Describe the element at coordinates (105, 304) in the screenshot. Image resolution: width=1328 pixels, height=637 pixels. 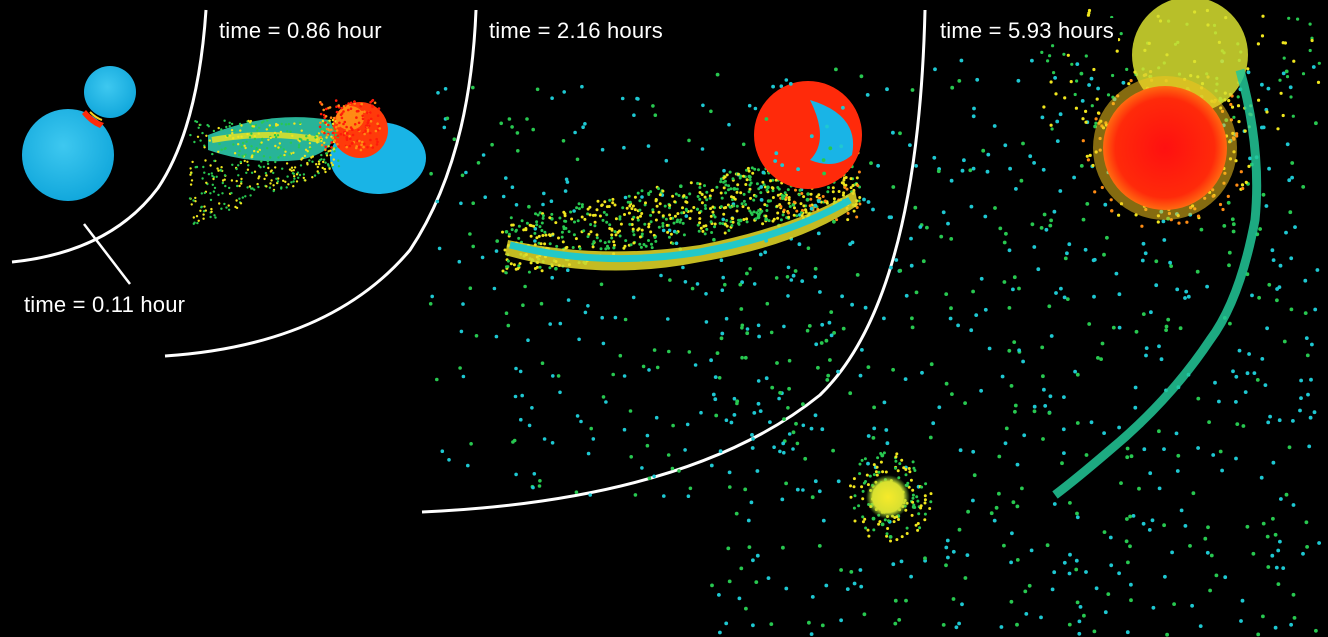
I see `time-label-0-11: time = 0.11 hour` at that location.